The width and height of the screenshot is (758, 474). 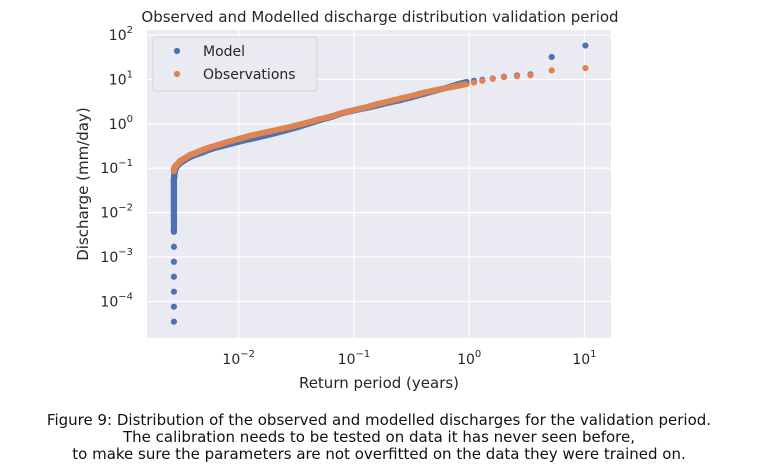 I want to click on y-axis-label: Discharge (mm/day), so click(x=83, y=183).